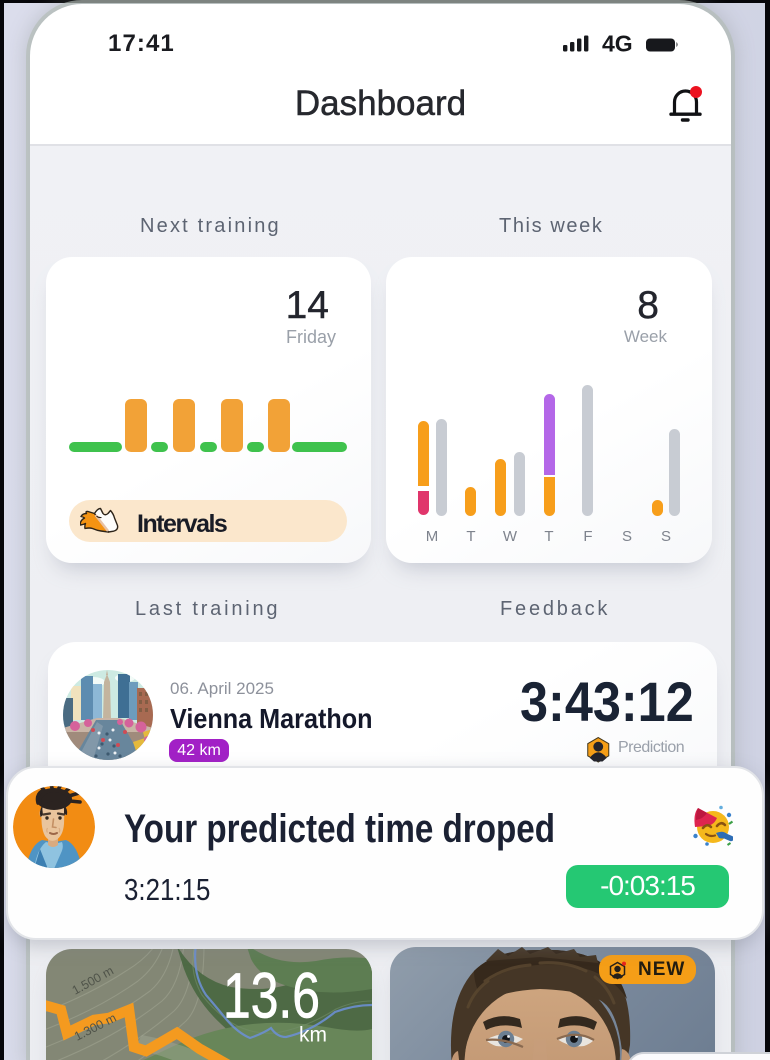 This screenshot has width=770, height=1060. What do you see at coordinates (271, 996) in the screenshot?
I see `svg-text: 13.6` at bounding box center [271, 996].